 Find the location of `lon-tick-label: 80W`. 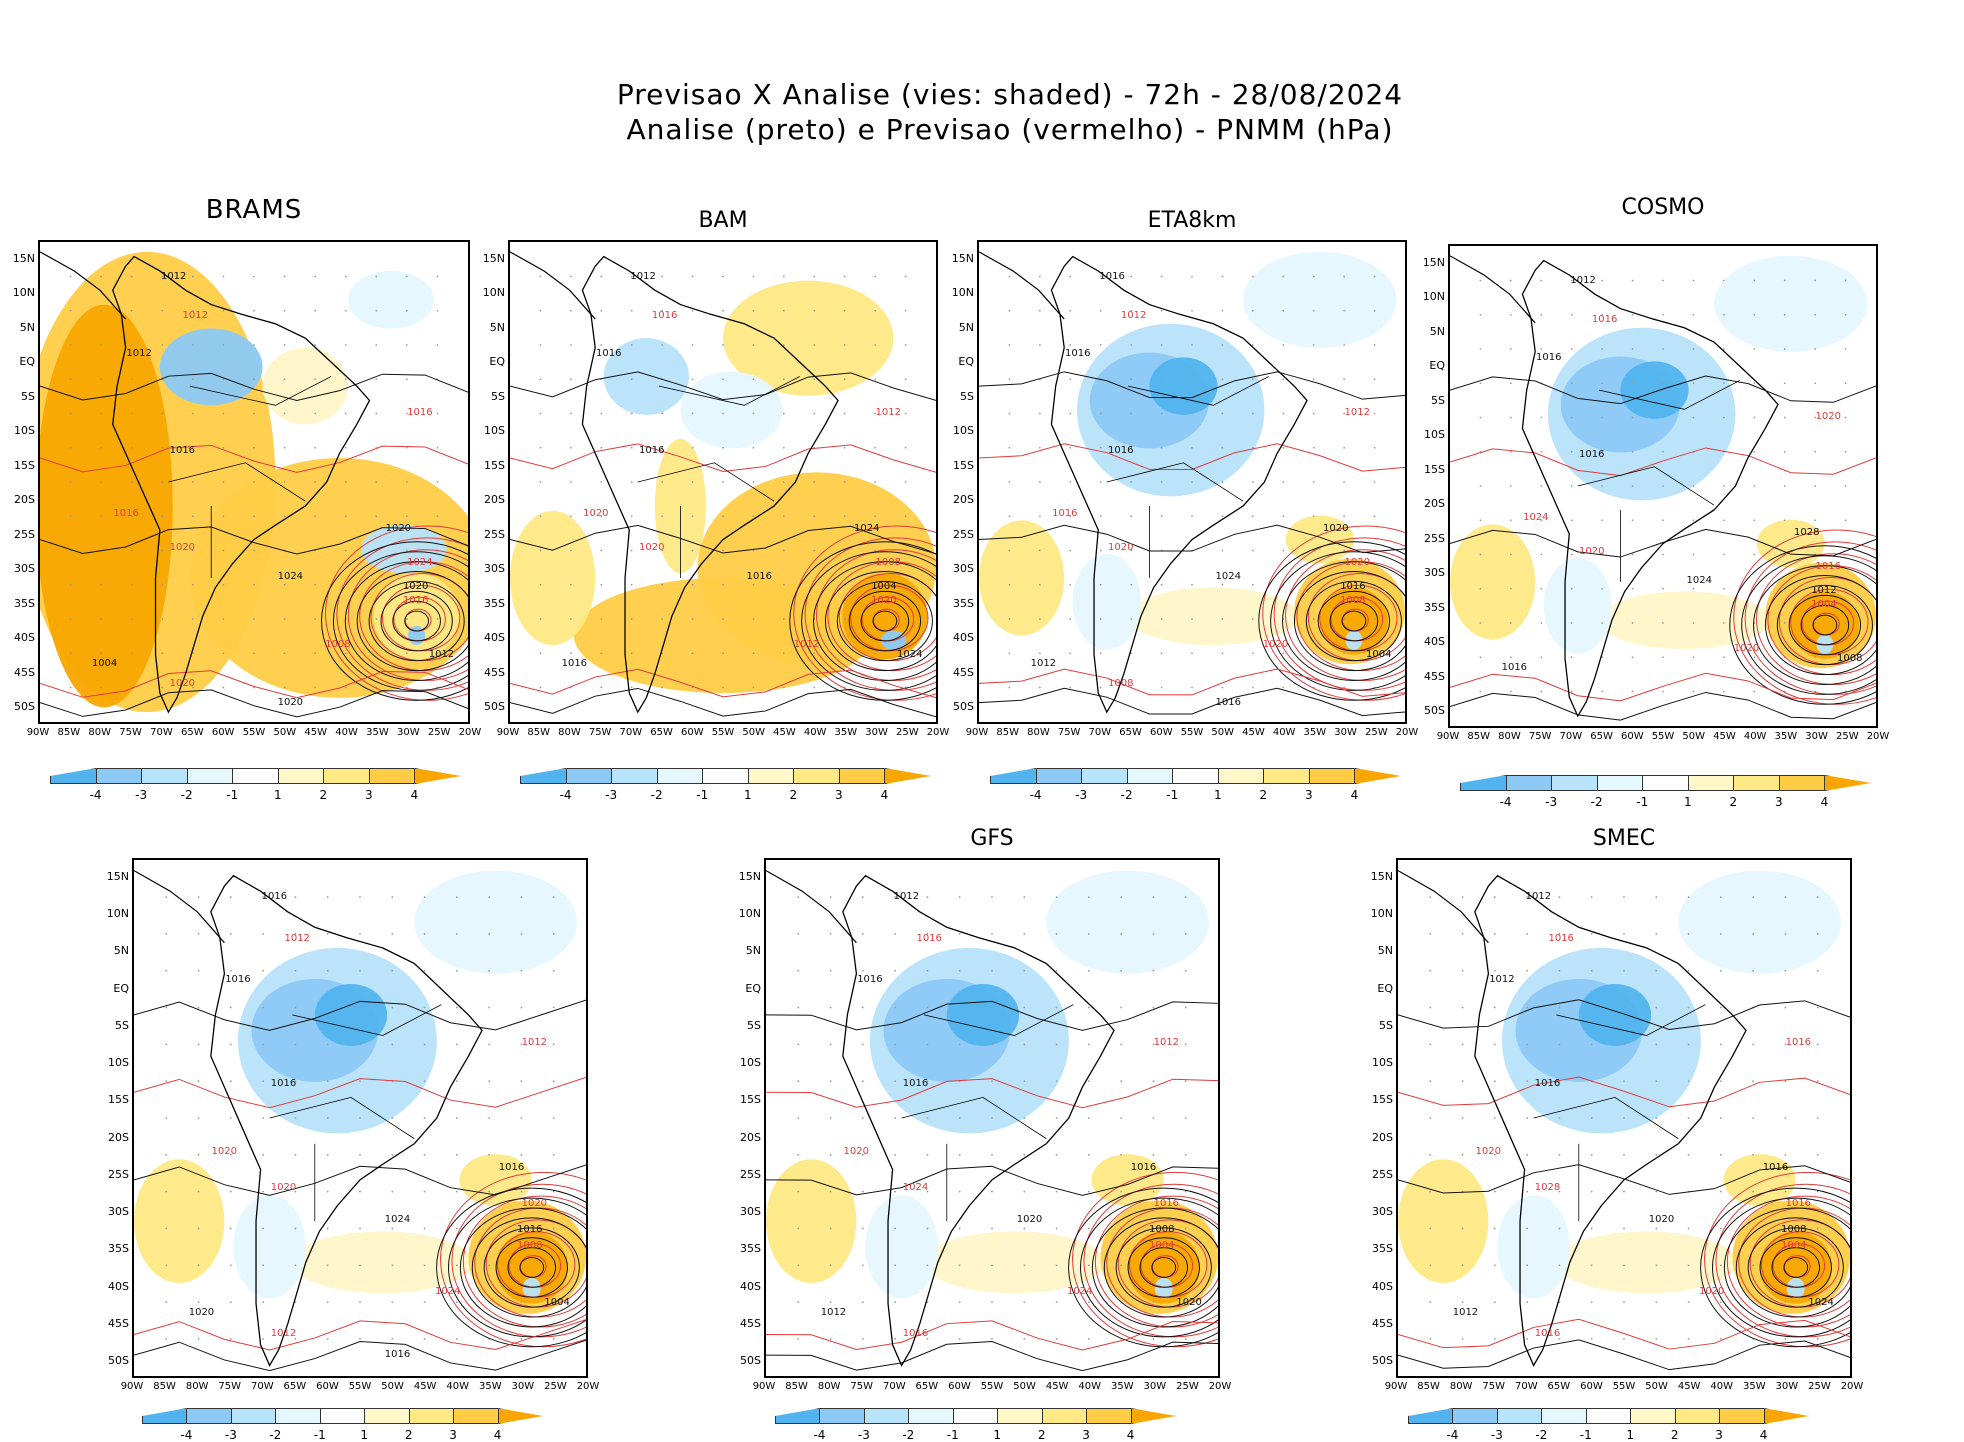

lon-tick-label: 80W is located at coordinates (829, 1386).